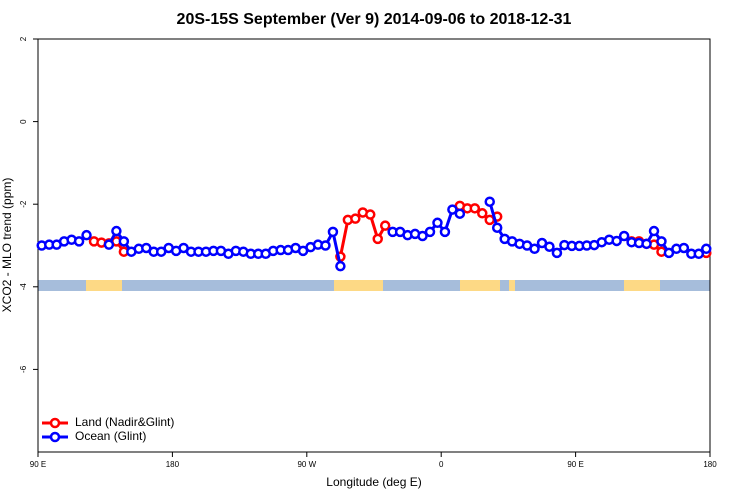 The height and width of the screenshot is (500, 750). What do you see at coordinates (23, 369) in the screenshot?
I see `y-tick-label: -6` at bounding box center [23, 369].